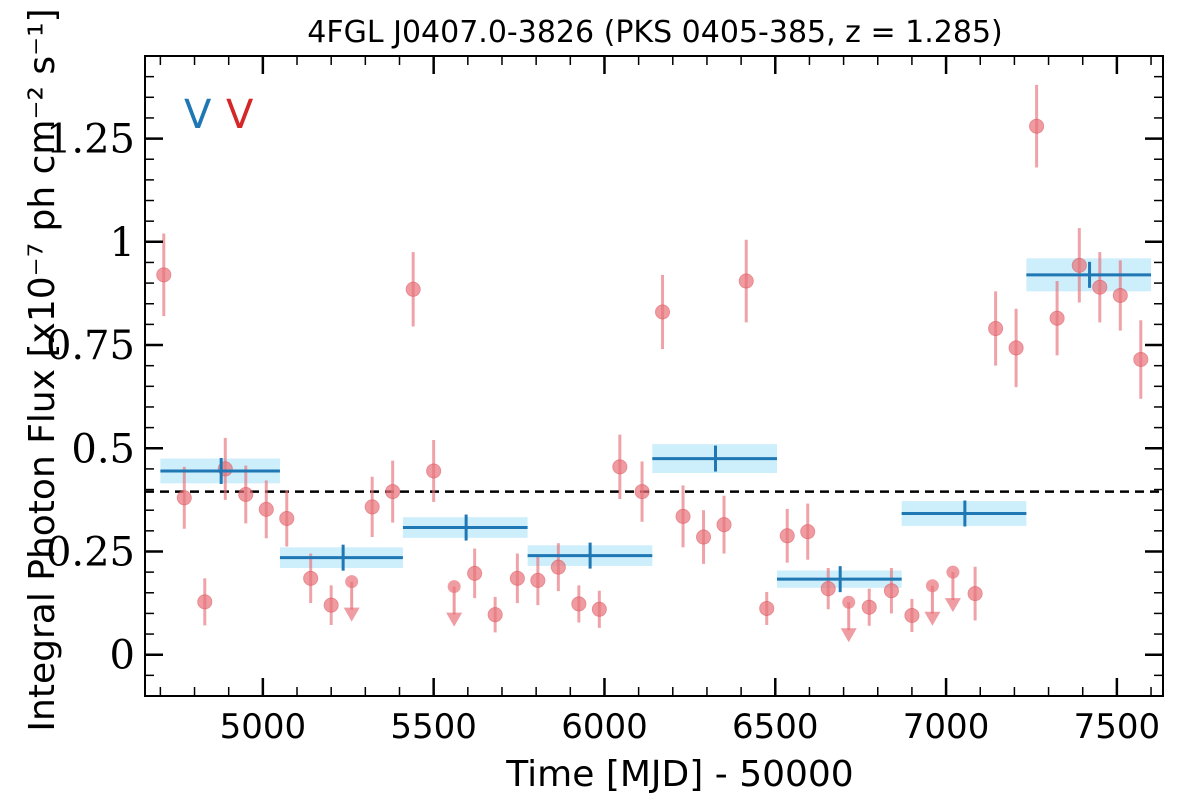 The width and height of the screenshot is (1200, 800). What do you see at coordinates (1117, 727) in the screenshot?
I see `x-tick-label-5: 7500` at bounding box center [1117, 727].